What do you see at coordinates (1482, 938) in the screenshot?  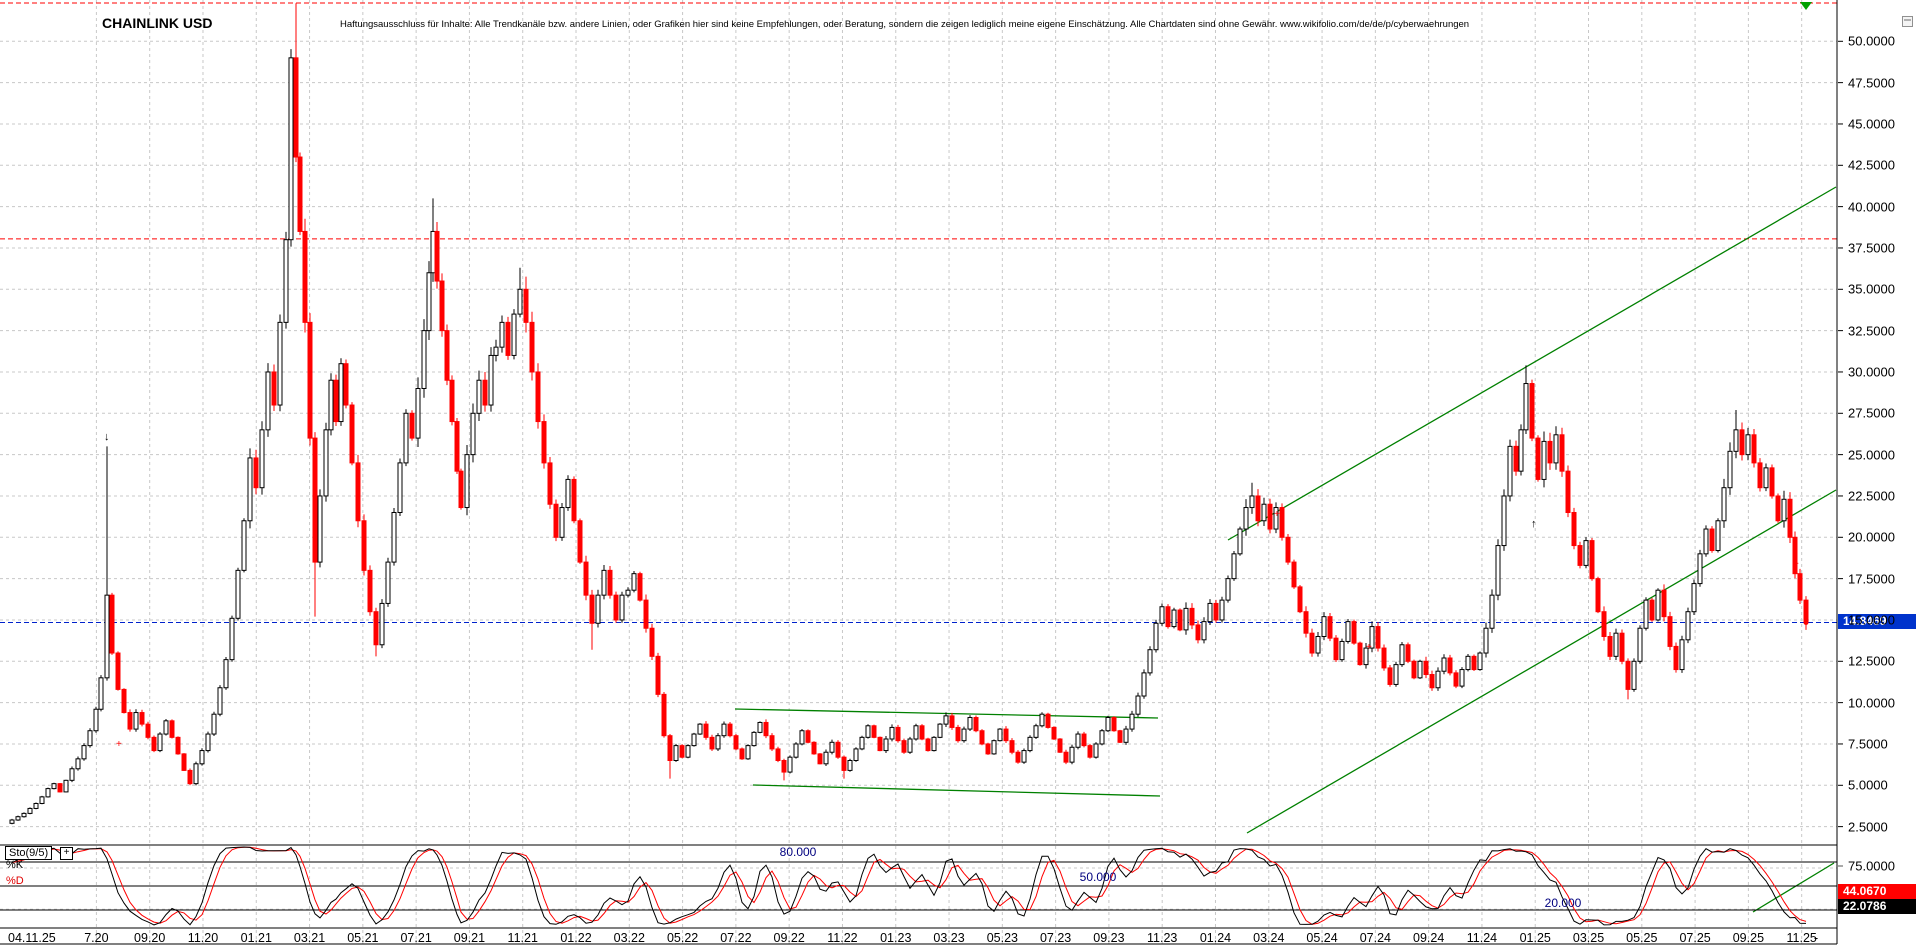 I see `x-axis-label: 11.24` at bounding box center [1482, 938].